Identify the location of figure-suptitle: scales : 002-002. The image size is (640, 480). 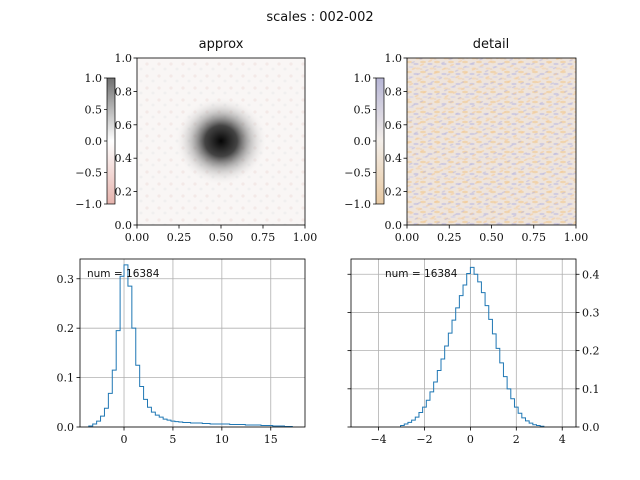
(319, 17).